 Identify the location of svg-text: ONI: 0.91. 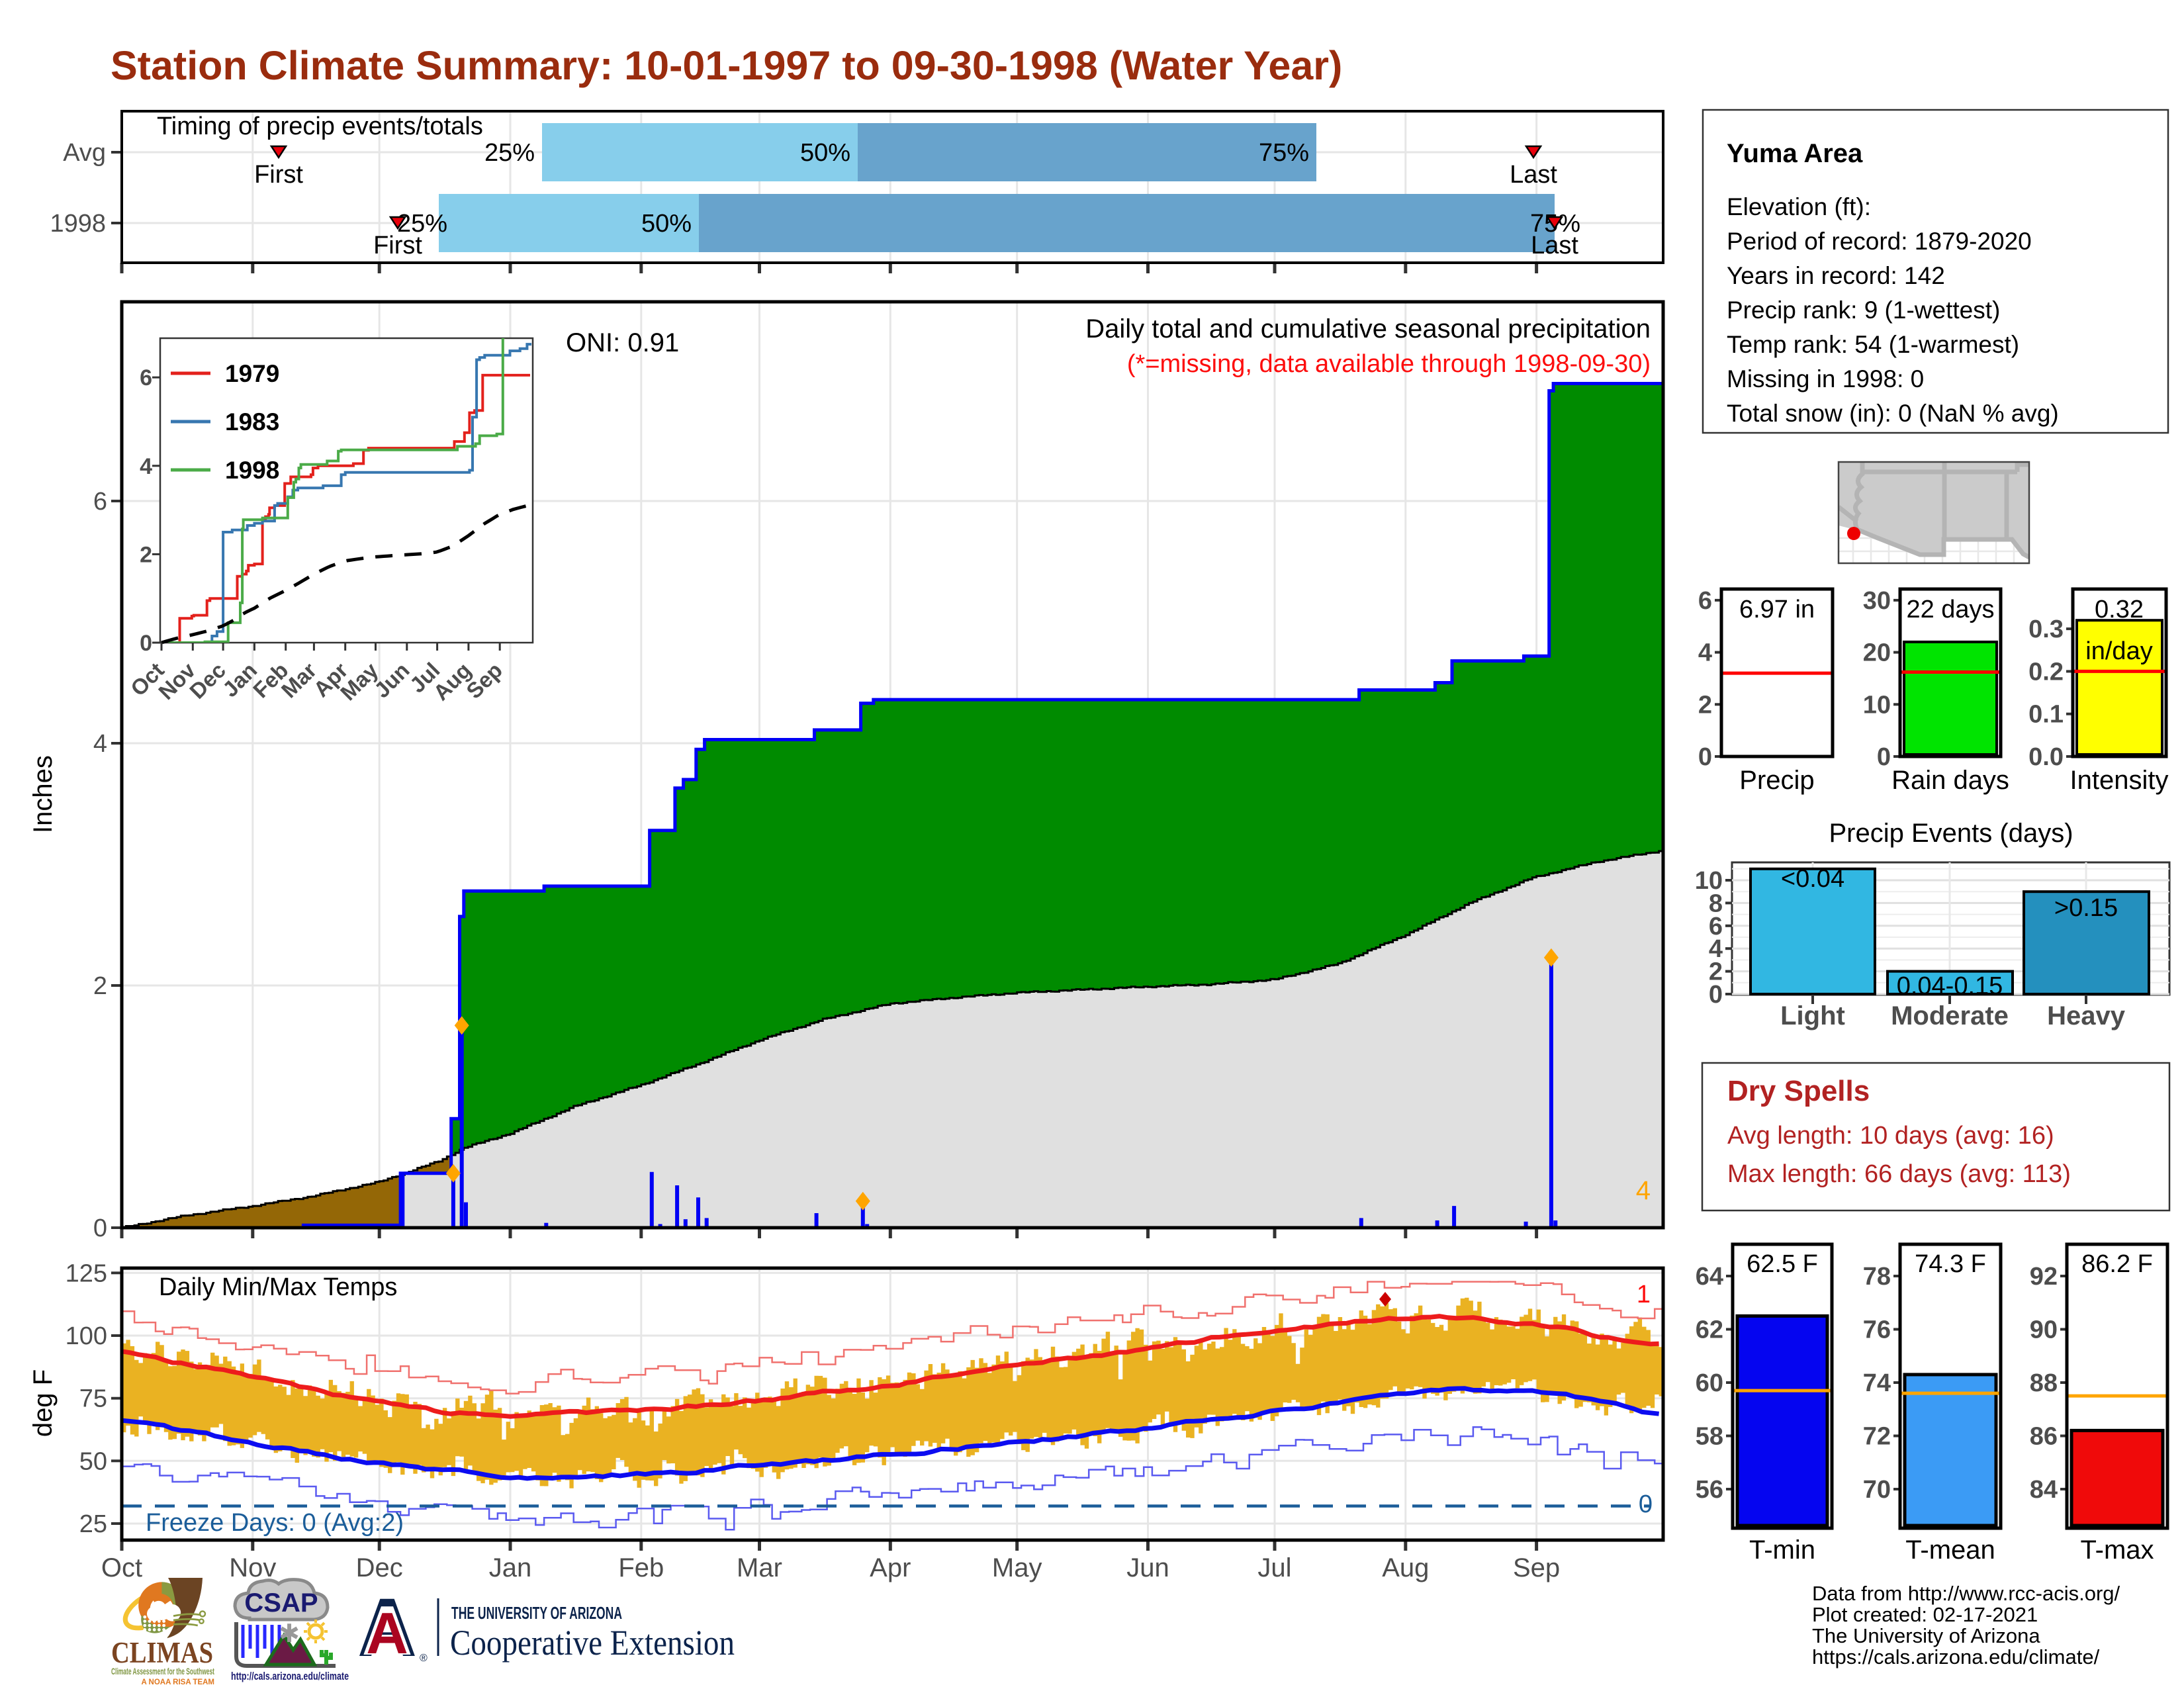
(622, 342).